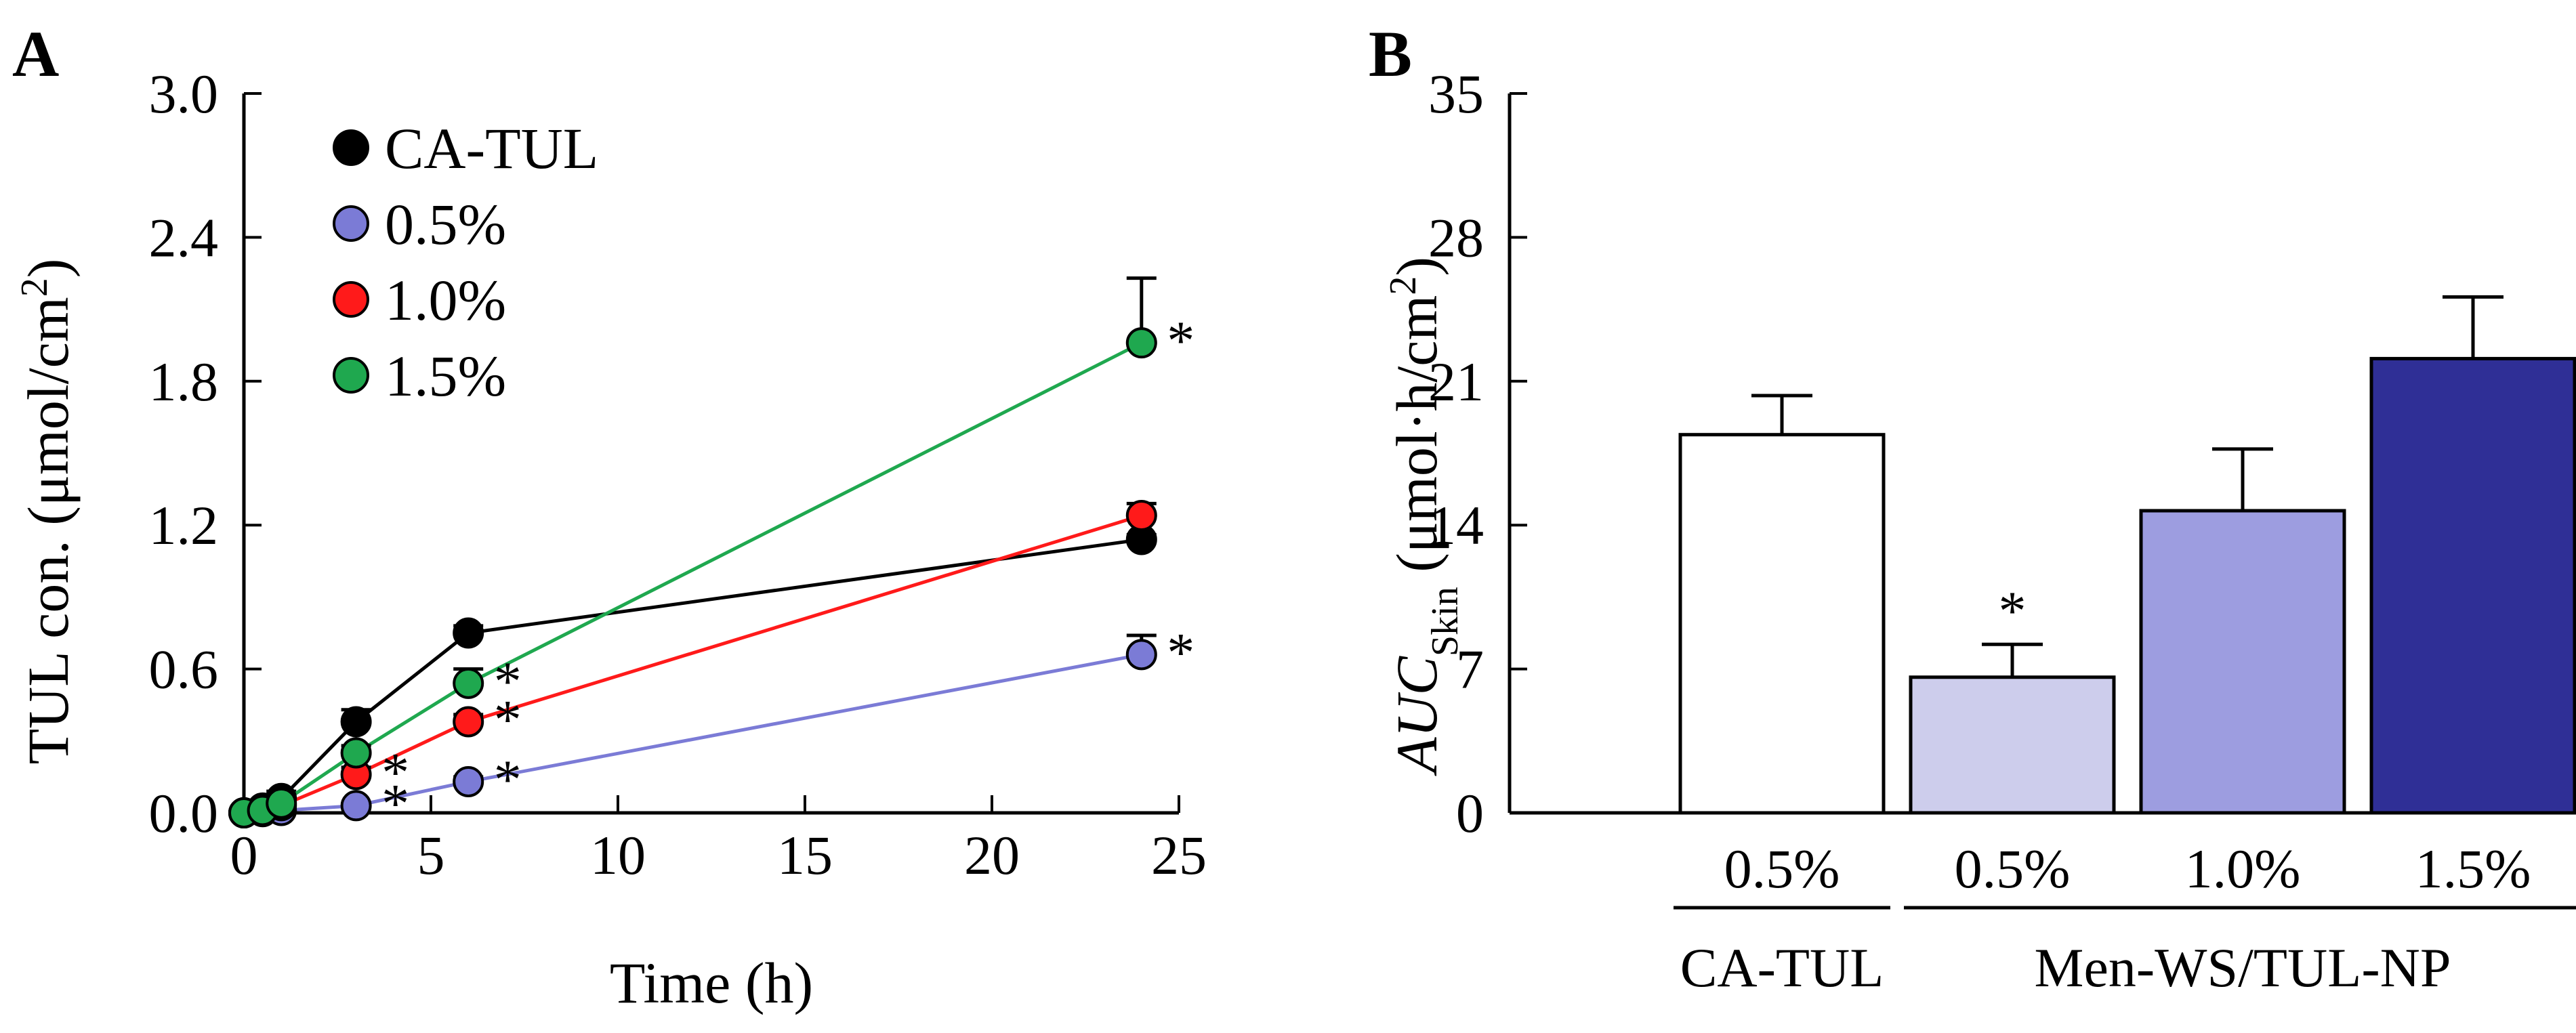  I want to click on y-tick-label: 1.8, so click(184, 382).